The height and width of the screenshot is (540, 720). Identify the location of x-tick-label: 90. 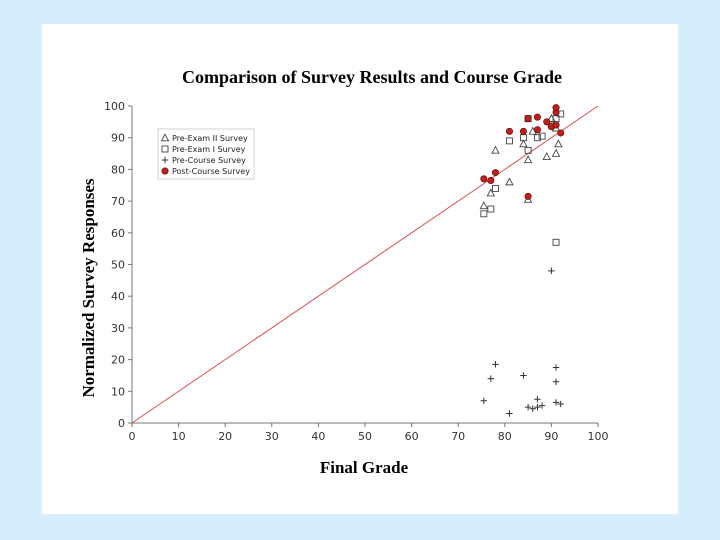
(551, 436).